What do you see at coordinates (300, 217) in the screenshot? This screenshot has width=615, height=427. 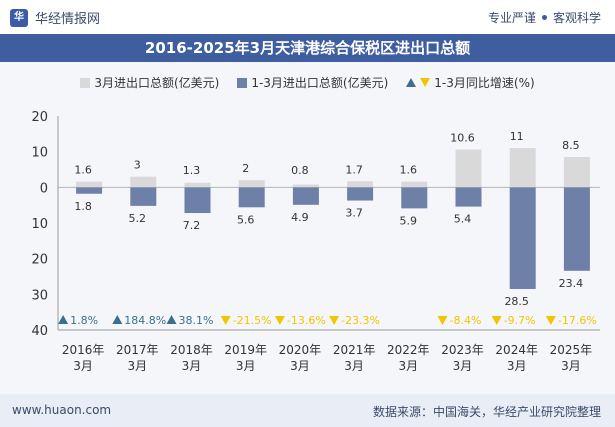 I see `data-label-cumulative: 4.9` at bounding box center [300, 217].